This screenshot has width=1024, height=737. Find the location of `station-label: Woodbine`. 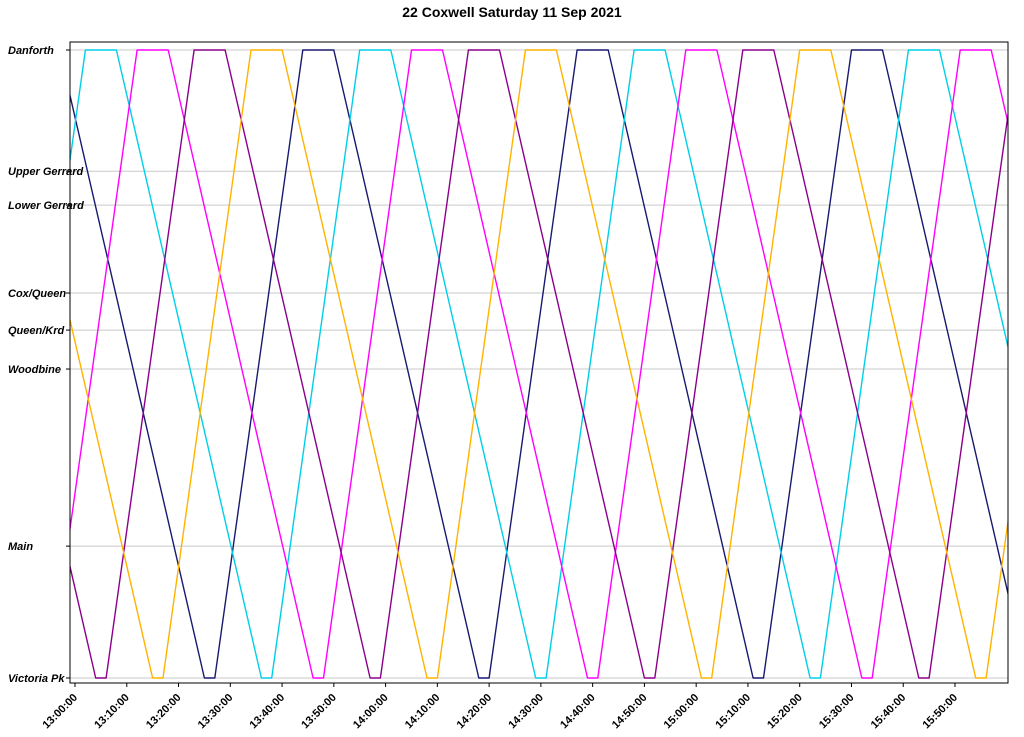

station-label: Woodbine is located at coordinates (34, 370).